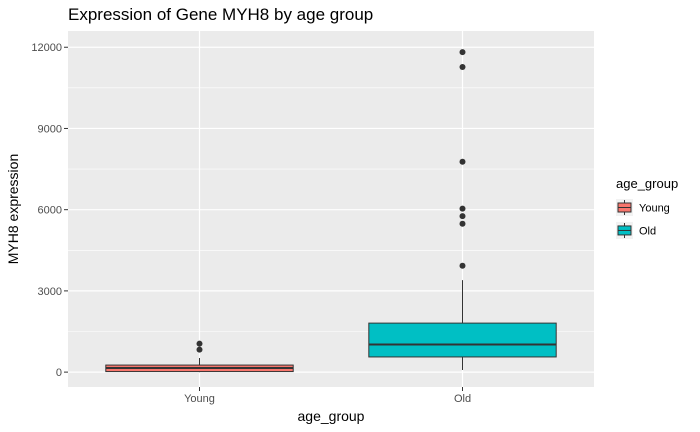 The image size is (700, 432). What do you see at coordinates (636, 230) in the screenshot?
I see `legend-item-old: Old` at bounding box center [636, 230].